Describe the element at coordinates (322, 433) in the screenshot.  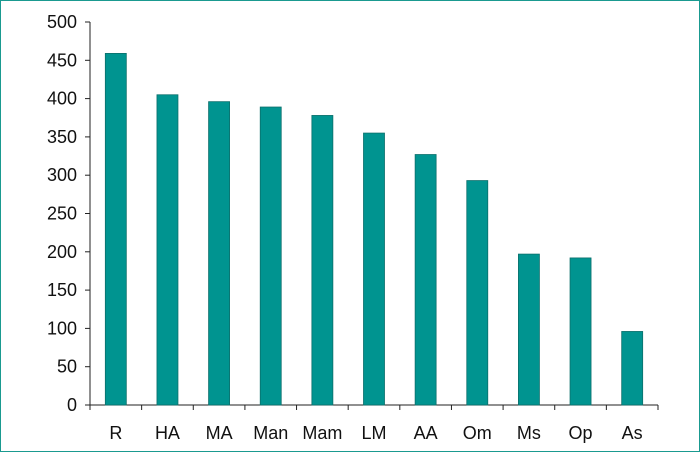
I see `x-category-label: Mam` at that location.